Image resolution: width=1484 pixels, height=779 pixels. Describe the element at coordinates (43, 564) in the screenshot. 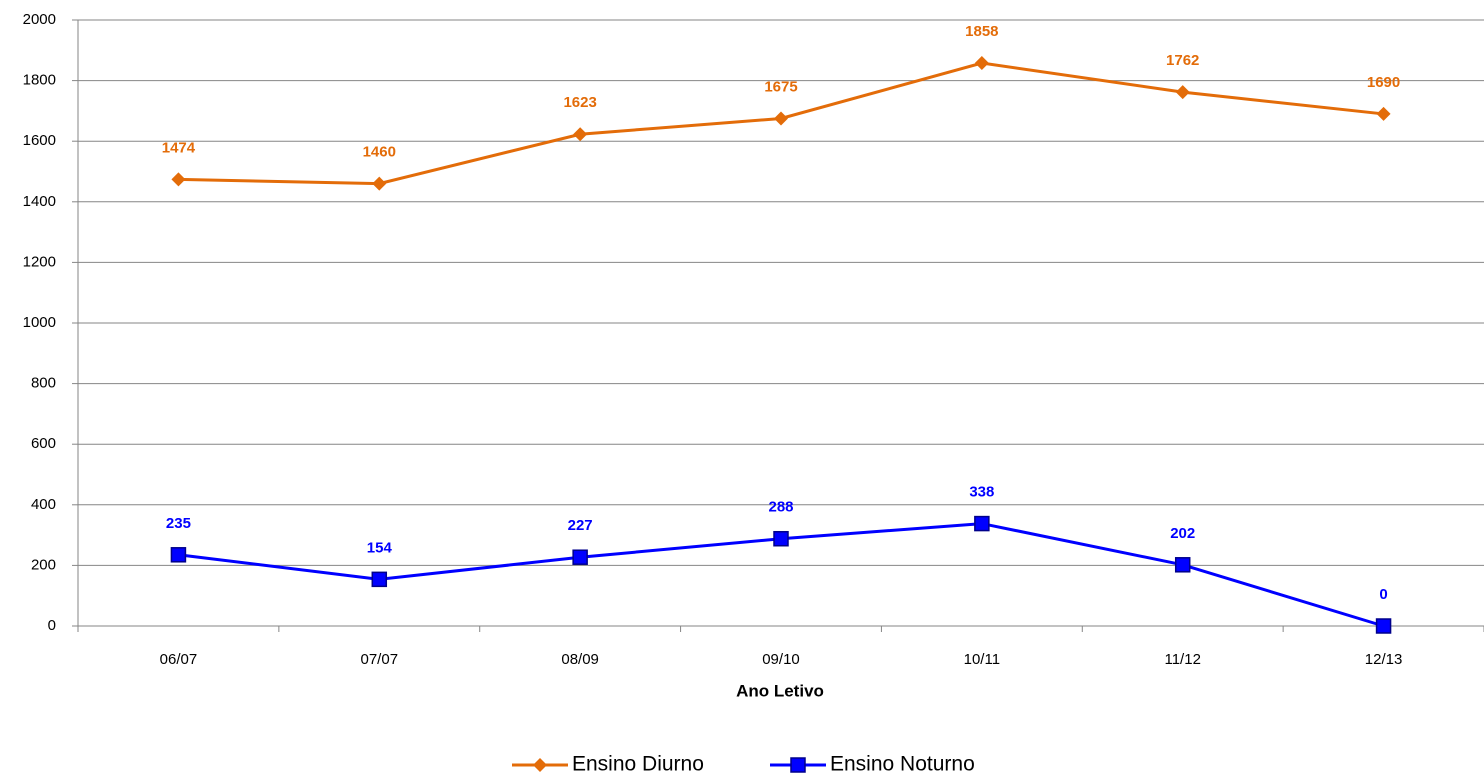

I see `y-tick-label: 200` at that location.